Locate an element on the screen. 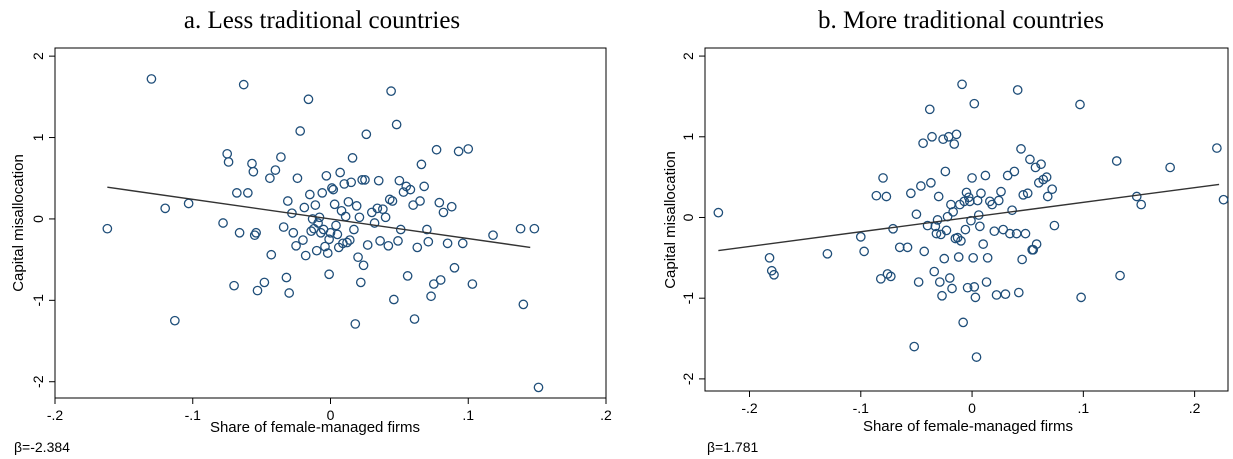 The height and width of the screenshot is (459, 1233). chart-a-xlabel: Share of female-managed firms is located at coordinates (315, 427).